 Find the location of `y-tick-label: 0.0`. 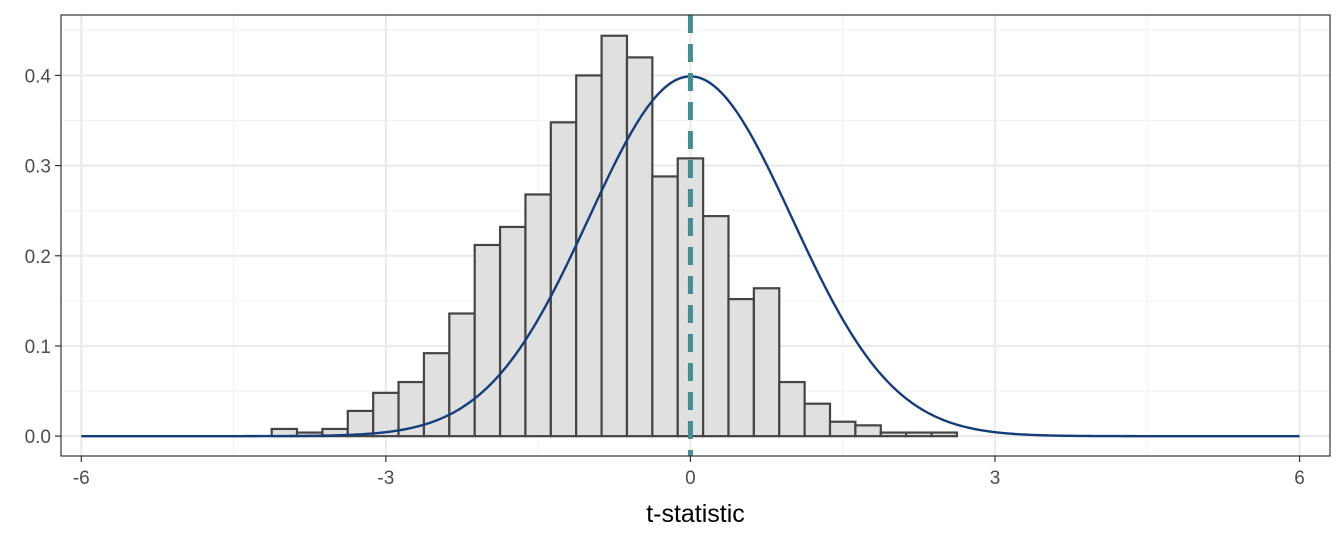

y-tick-label: 0.0 is located at coordinates (38, 437).